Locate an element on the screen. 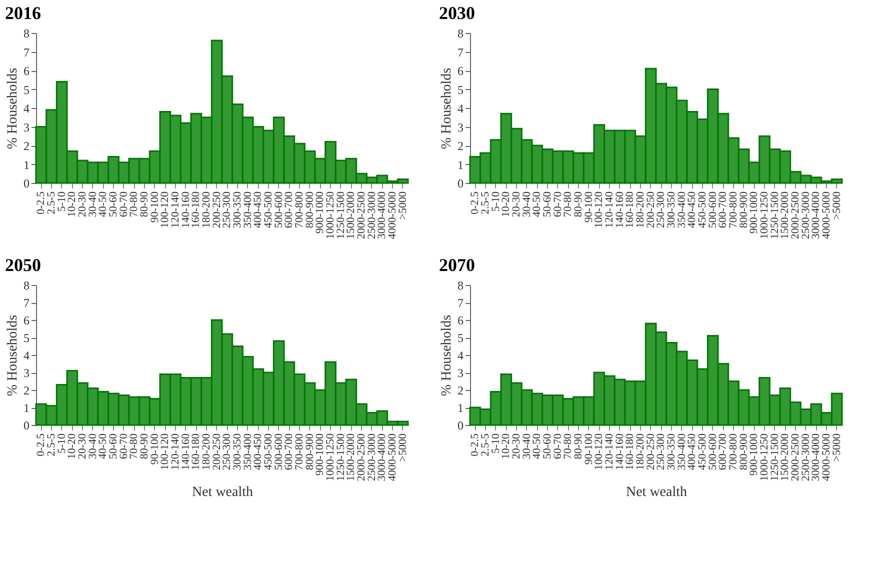 The image size is (889, 566). x-tick-label: 400-450 is located at coordinates (258, 209).